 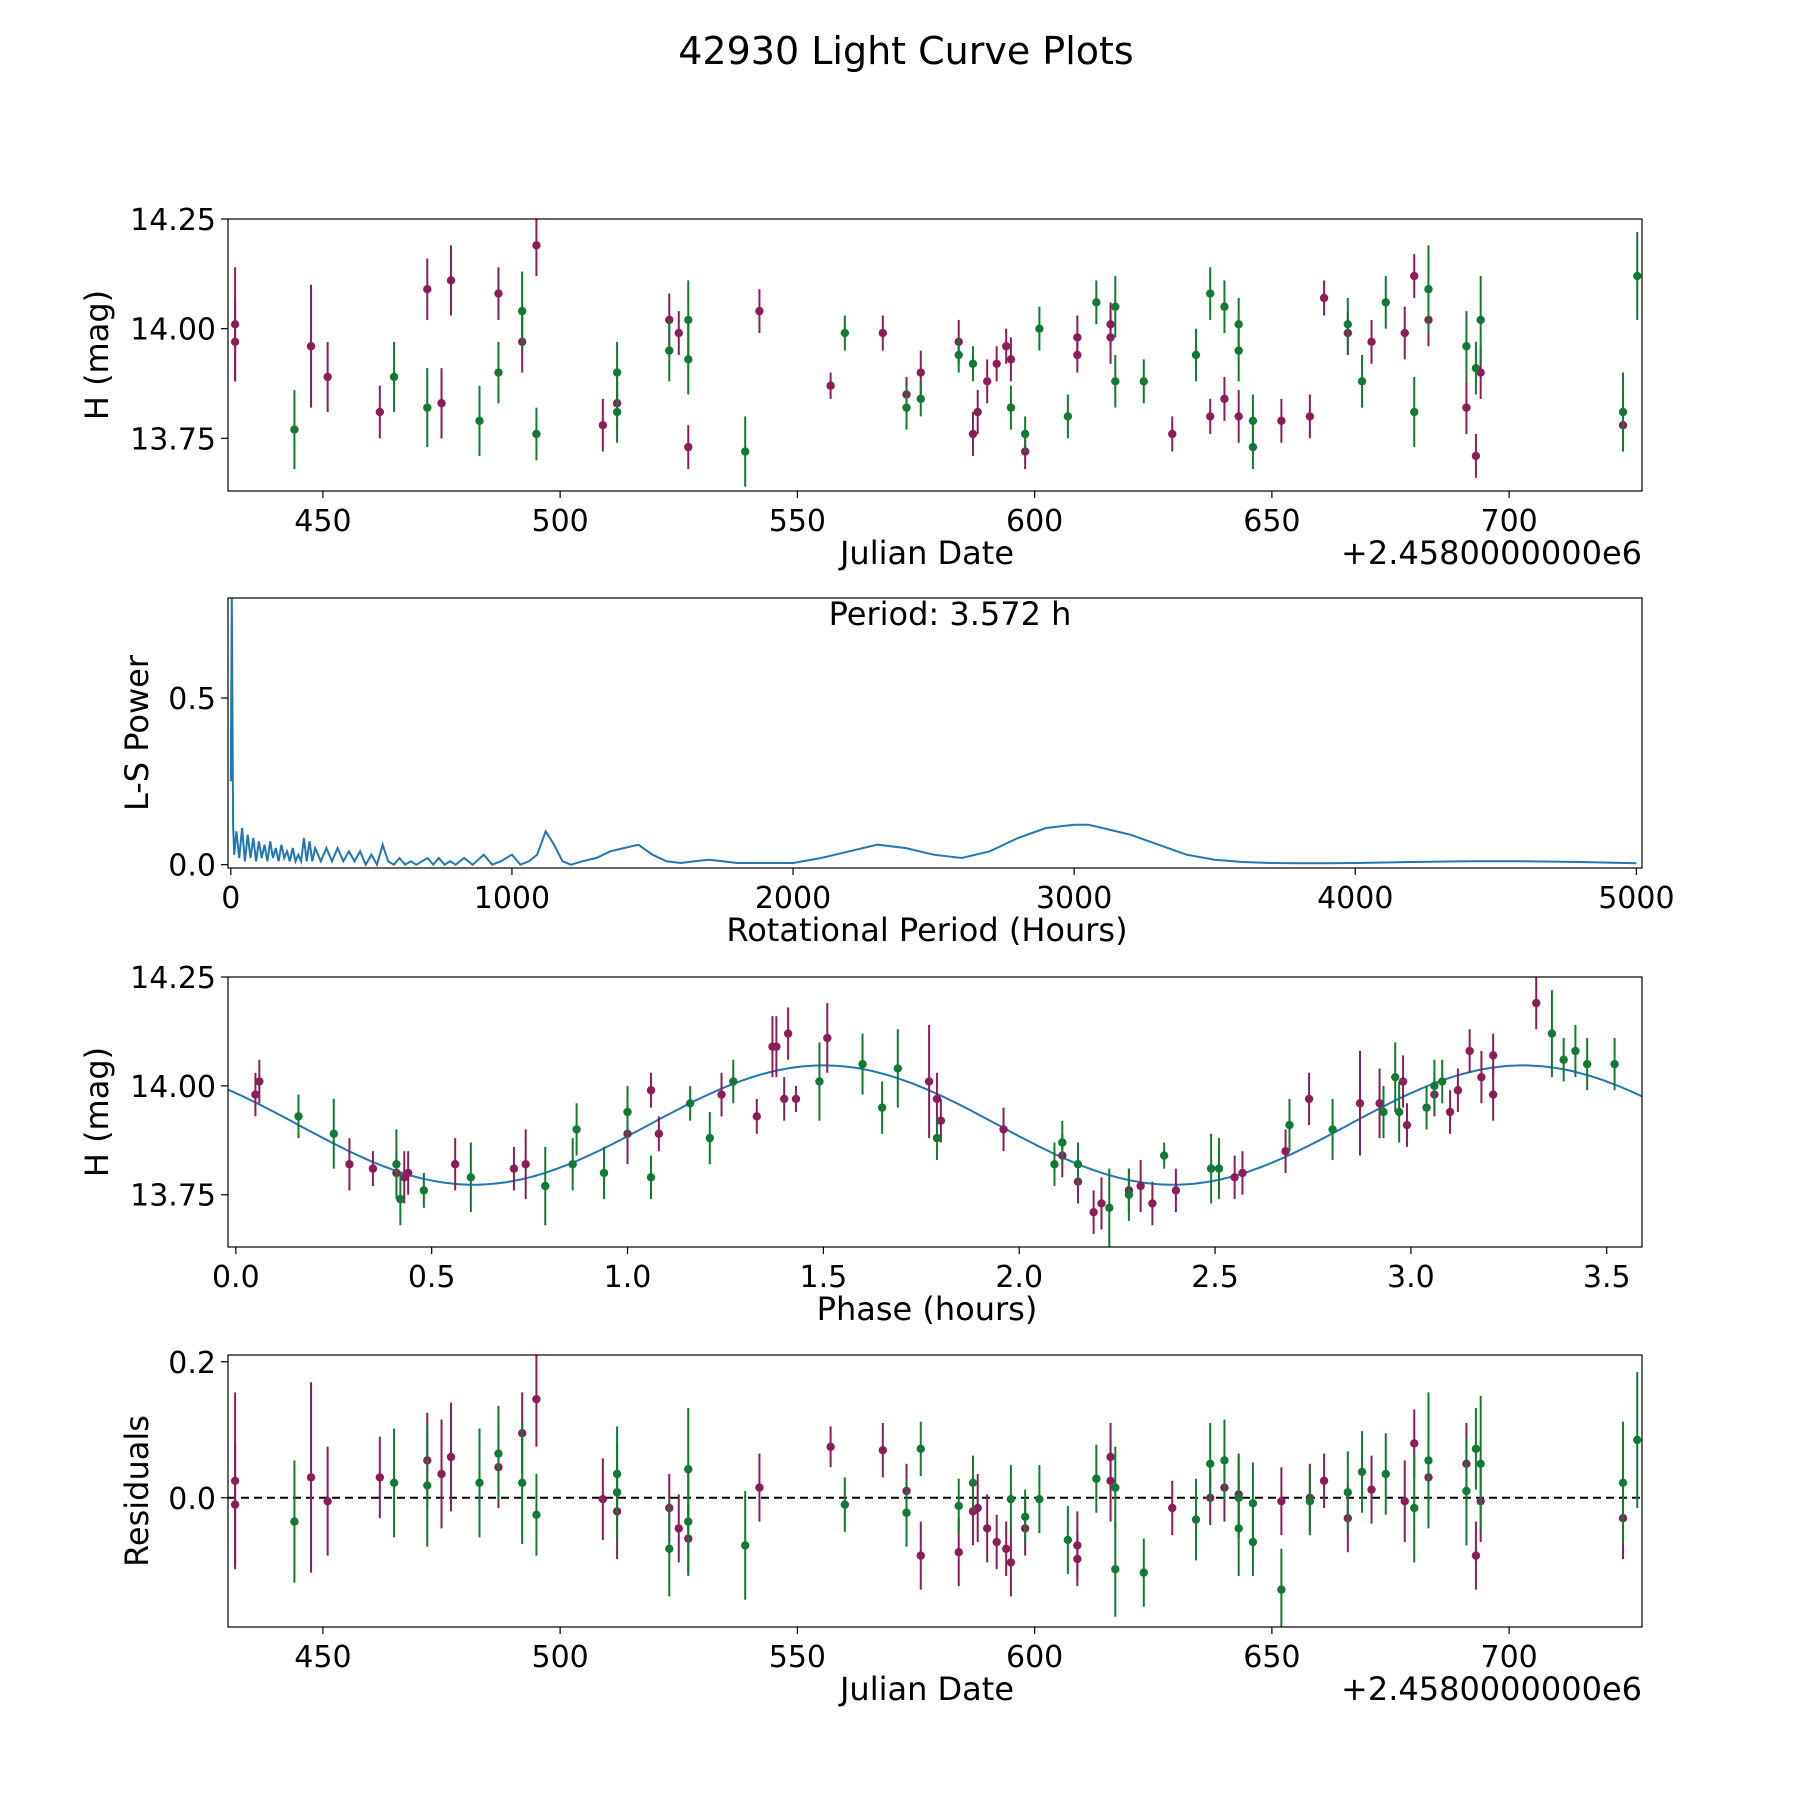 I want to click on x-tick-label: 5000, so click(x=1636, y=898).